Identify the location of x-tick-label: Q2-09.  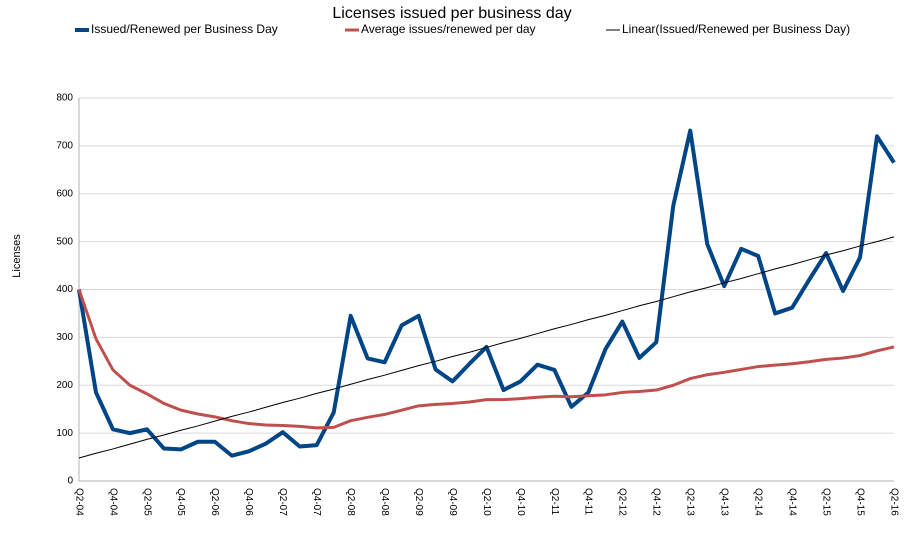
(418, 502).